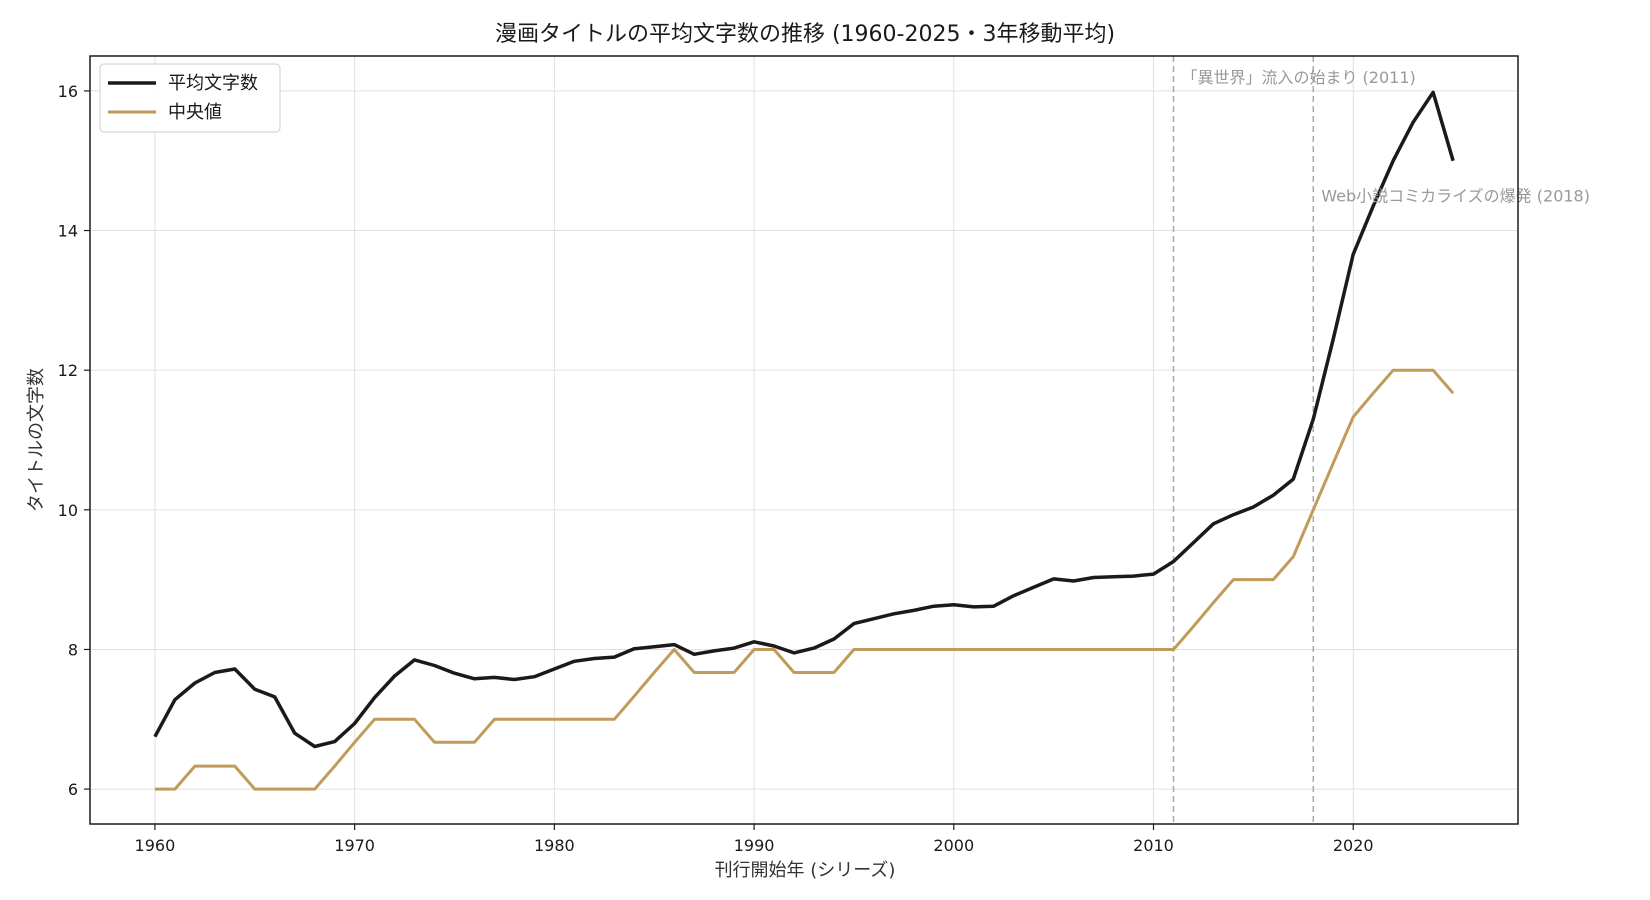 The height and width of the screenshot is (900, 1650). What do you see at coordinates (805, 870) in the screenshot?
I see `x-axis-label: 刊行開始年 (シリーズ)` at bounding box center [805, 870].